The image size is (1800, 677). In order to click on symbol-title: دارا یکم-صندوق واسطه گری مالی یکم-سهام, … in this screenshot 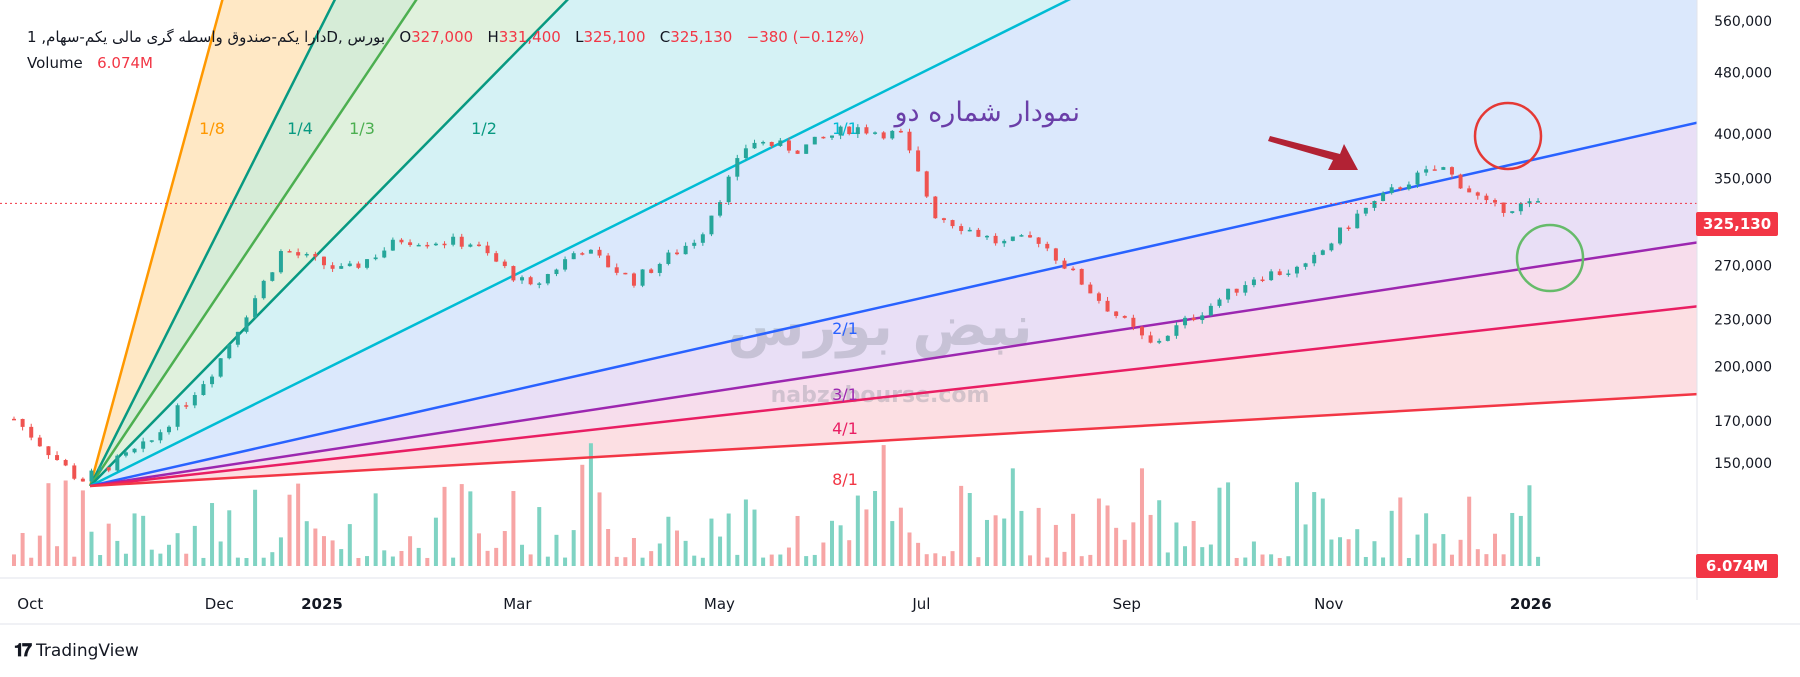, I will do `click(206, 37)`.